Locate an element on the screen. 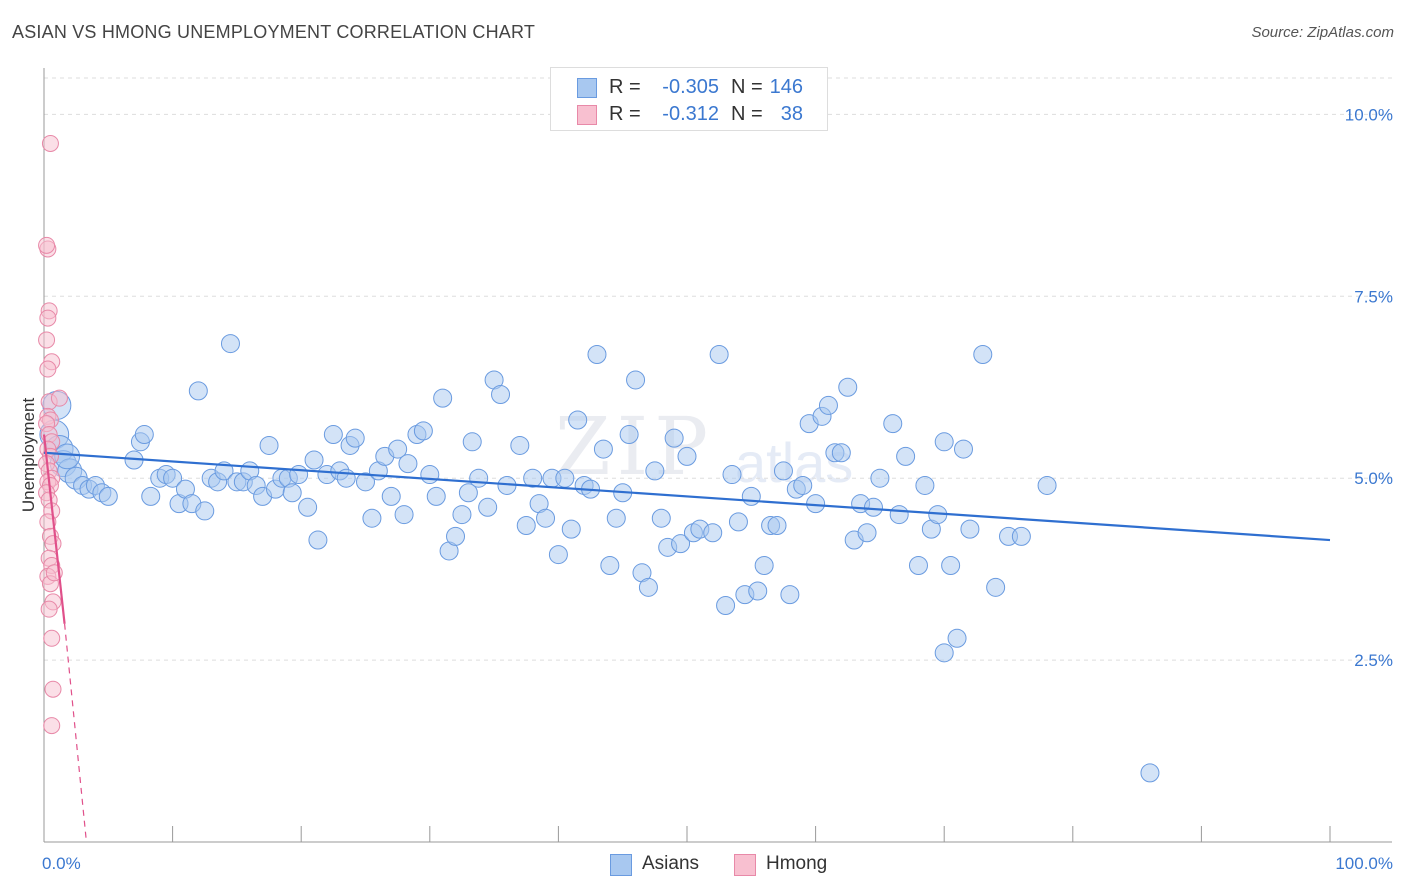 This screenshot has width=1406, height=892. legend-n-value: 146 is located at coordinates (786, 87).